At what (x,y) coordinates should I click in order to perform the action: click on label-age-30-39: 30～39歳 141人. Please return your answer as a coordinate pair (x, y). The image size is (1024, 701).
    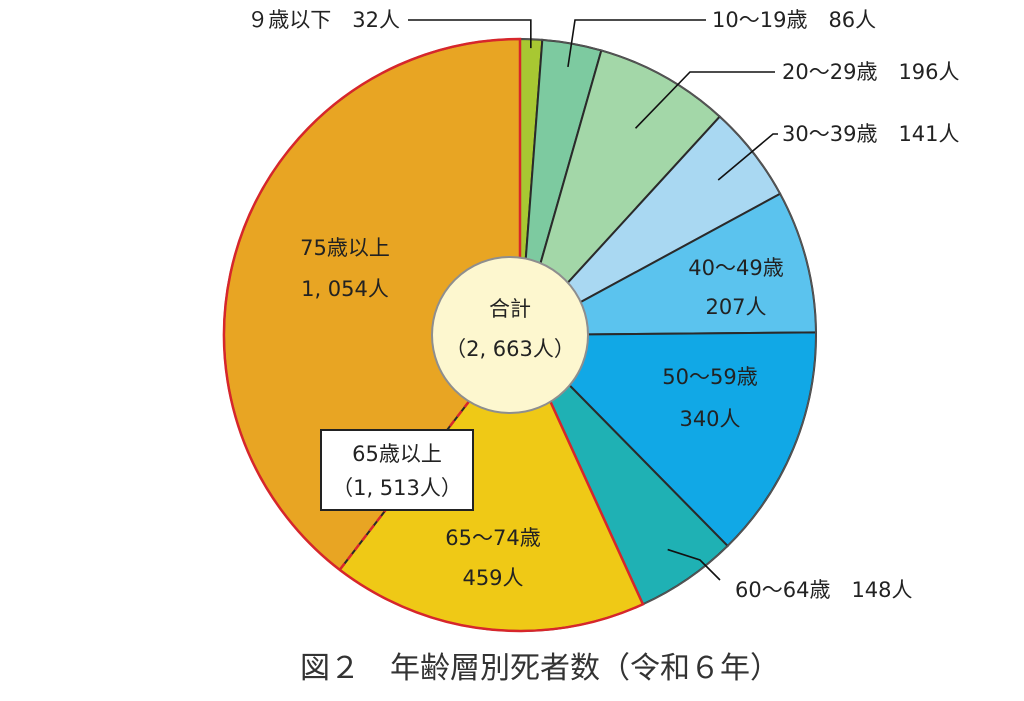
    Looking at the image, I should click on (871, 134).